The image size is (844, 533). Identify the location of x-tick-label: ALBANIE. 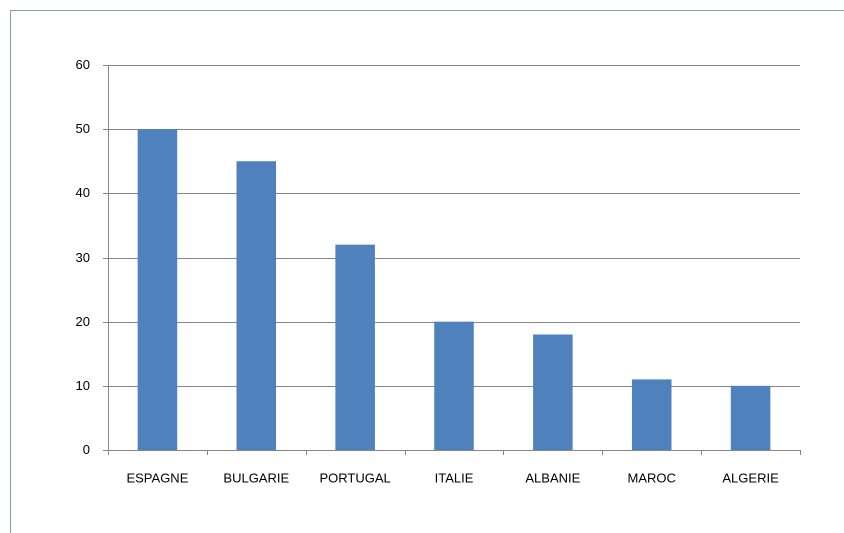
(552, 477).